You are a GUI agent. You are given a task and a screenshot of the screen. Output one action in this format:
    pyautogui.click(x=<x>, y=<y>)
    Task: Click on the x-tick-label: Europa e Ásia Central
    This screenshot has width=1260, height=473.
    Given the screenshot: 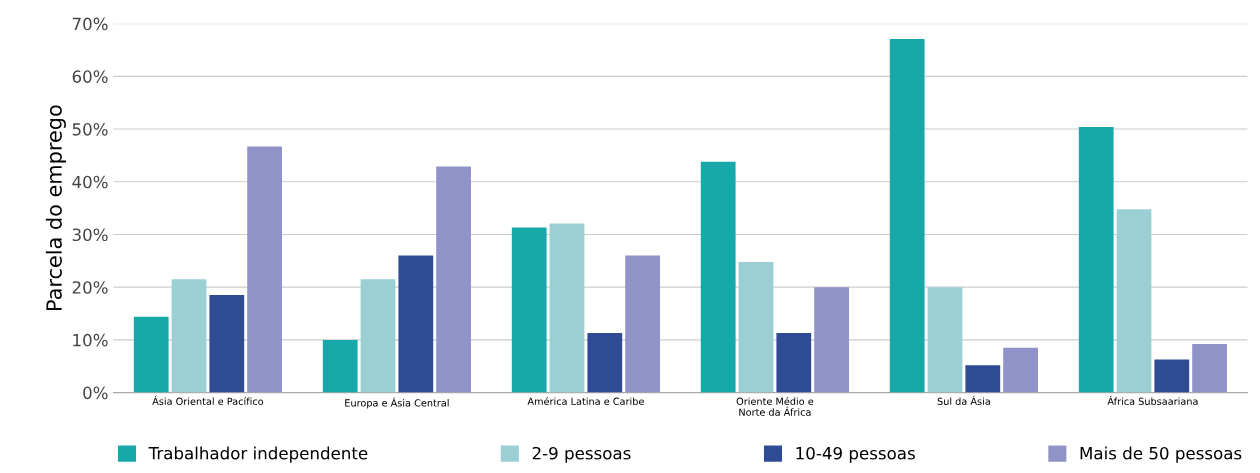 What is the action you would take?
    pyautogui.click(x=397, y=403)
    